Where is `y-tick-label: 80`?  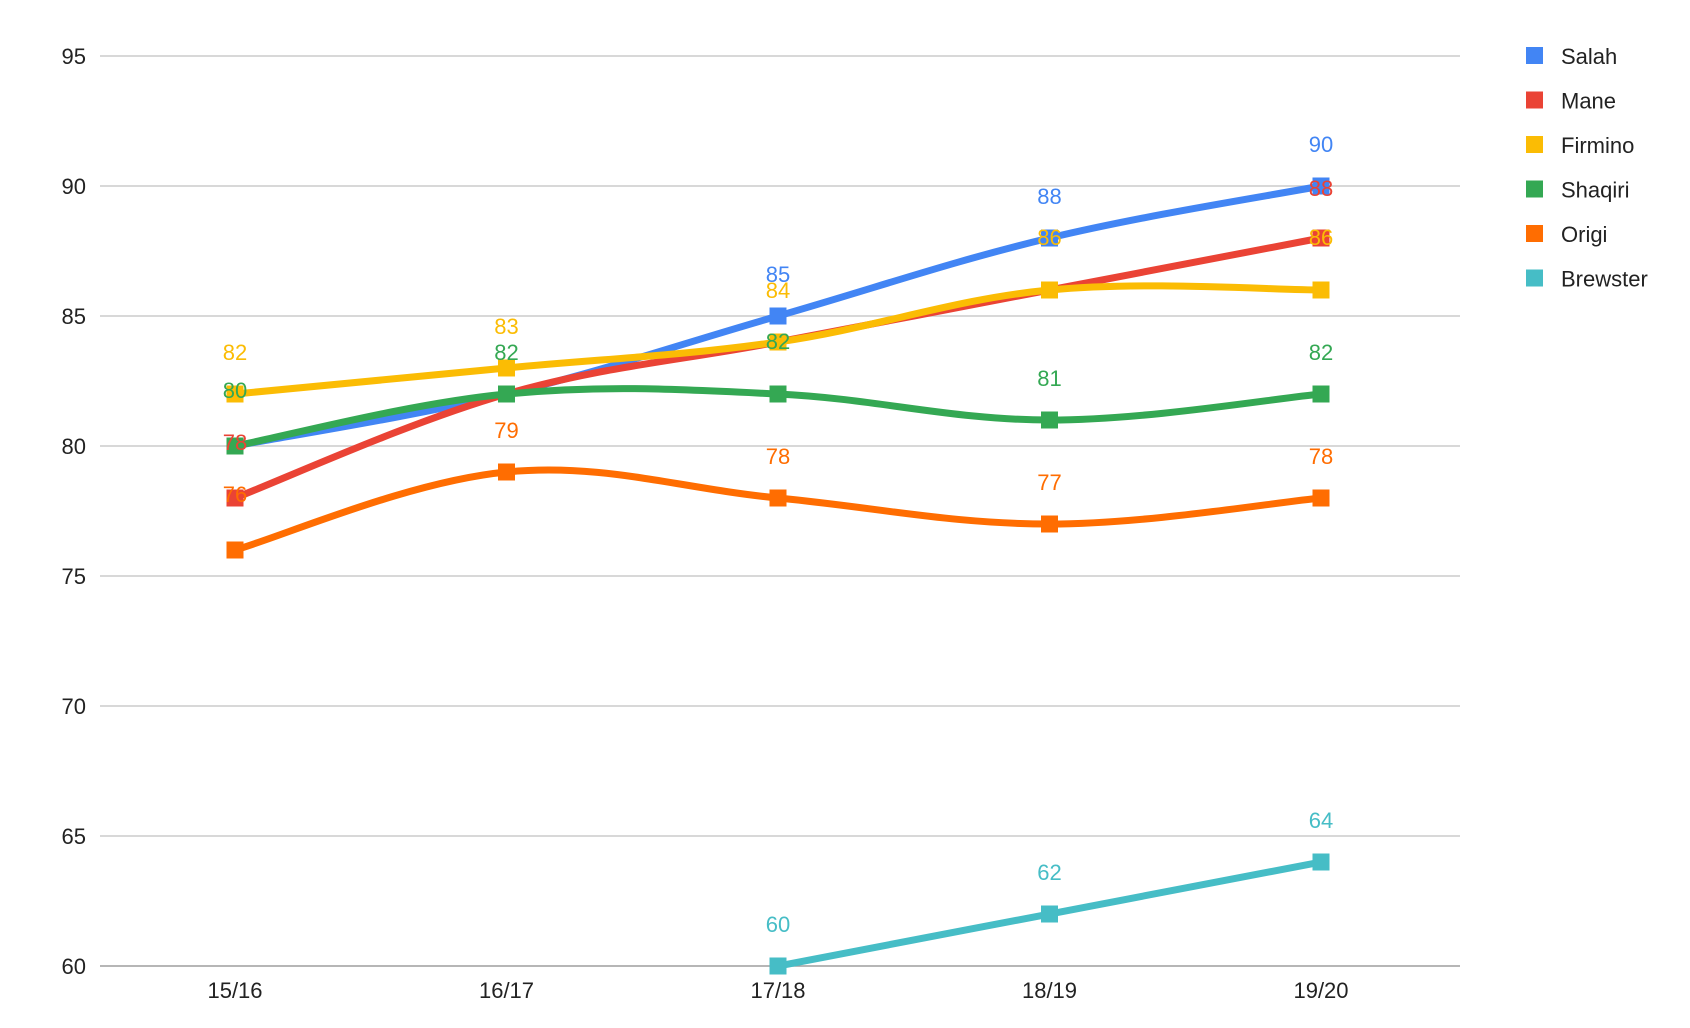 y-tick-label: 80 is located at coordinates (74, 446).